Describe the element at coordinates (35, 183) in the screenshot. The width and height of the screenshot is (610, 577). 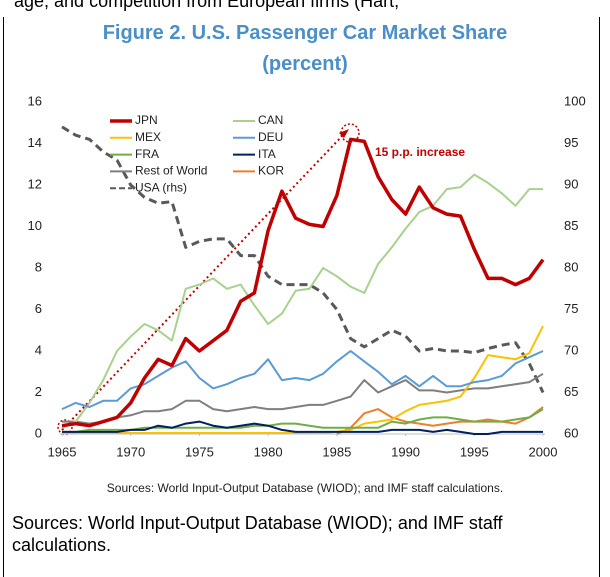
I see `y-tick-label: 12` at that location.